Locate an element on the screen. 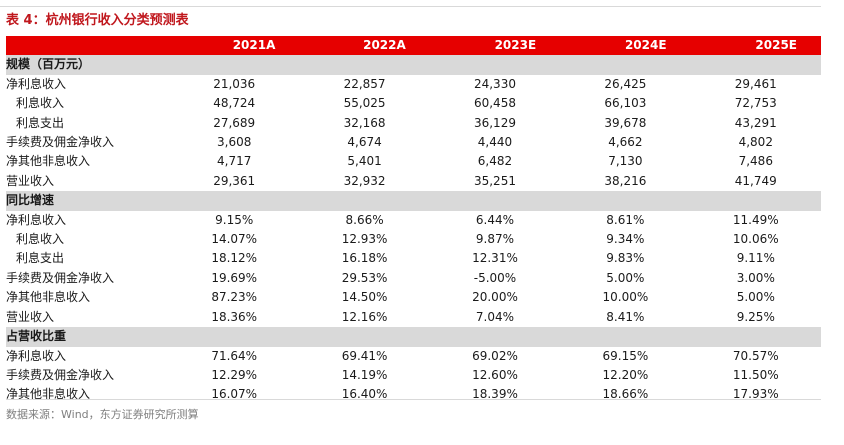 This screenshot has width=844, height=445. table-title: 表 4：杭州银行收入分类预测表 is located at coordinates (97, 20).